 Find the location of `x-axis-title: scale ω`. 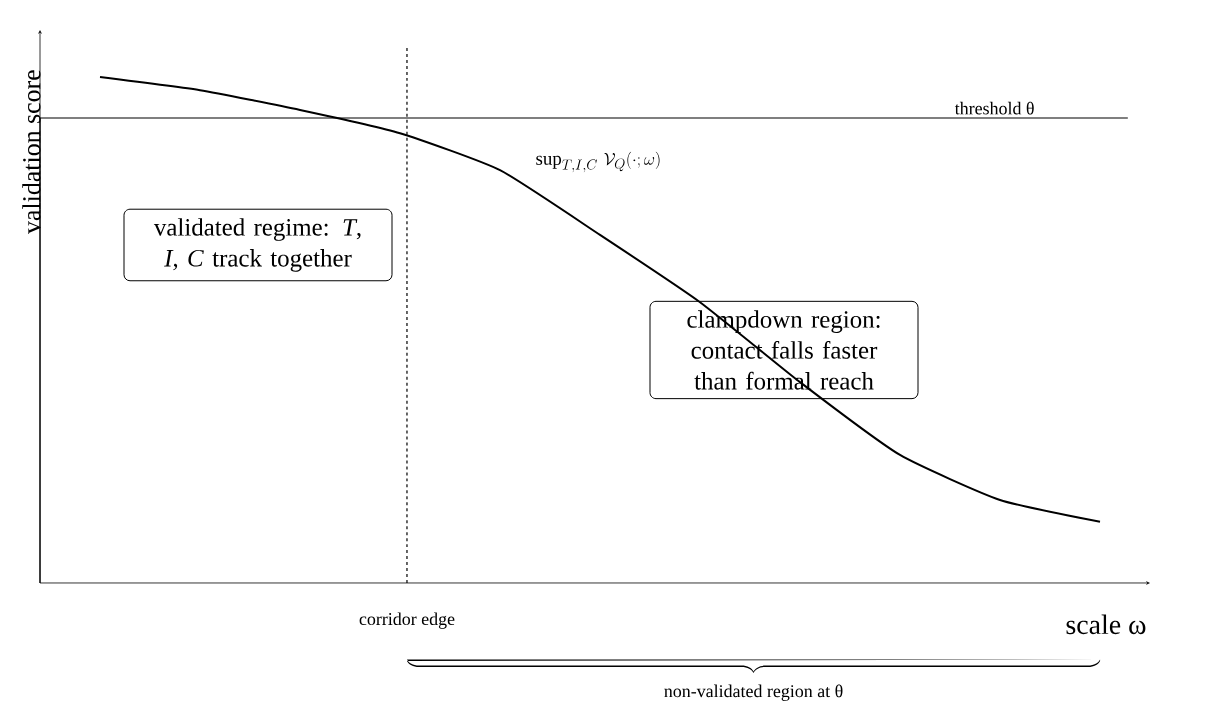

x-axis-title: scale ω is located at coordinates (1106, 624).